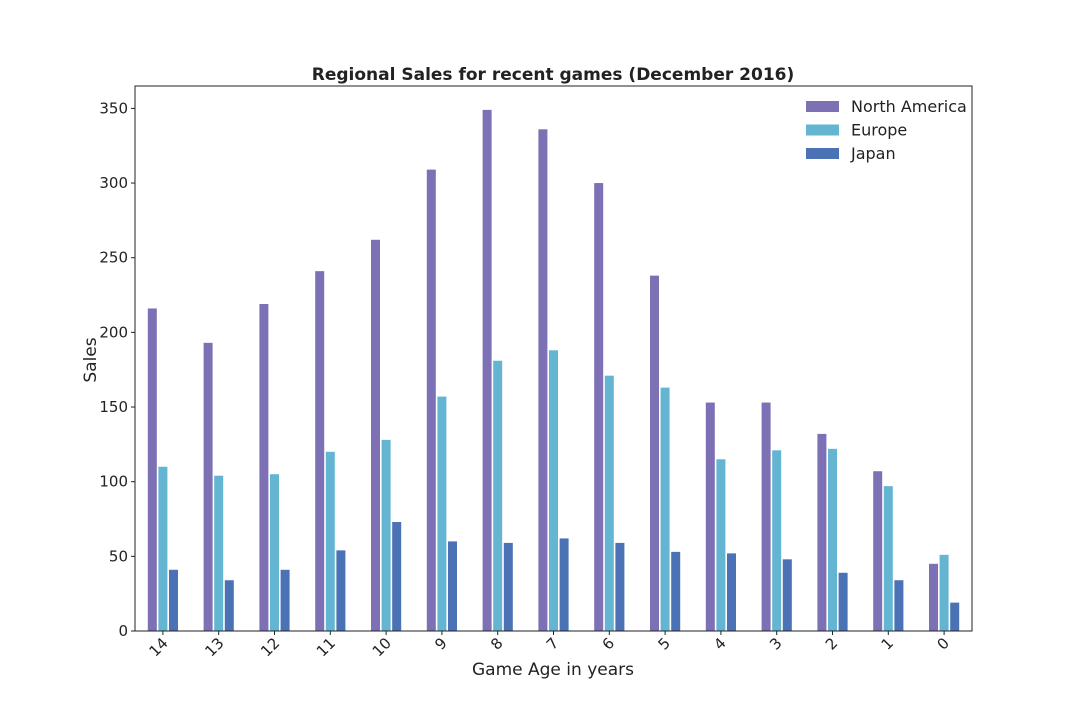  Describe the element at coordinates (113, 332) in the screenshot. I see `y-tick-label: 200` at that location.